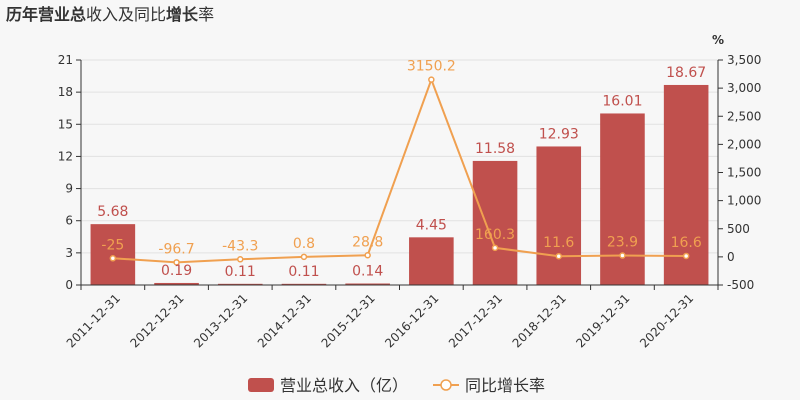 The image size is (800, 400). I want to click on legend-line-marker, so click(446, 385).